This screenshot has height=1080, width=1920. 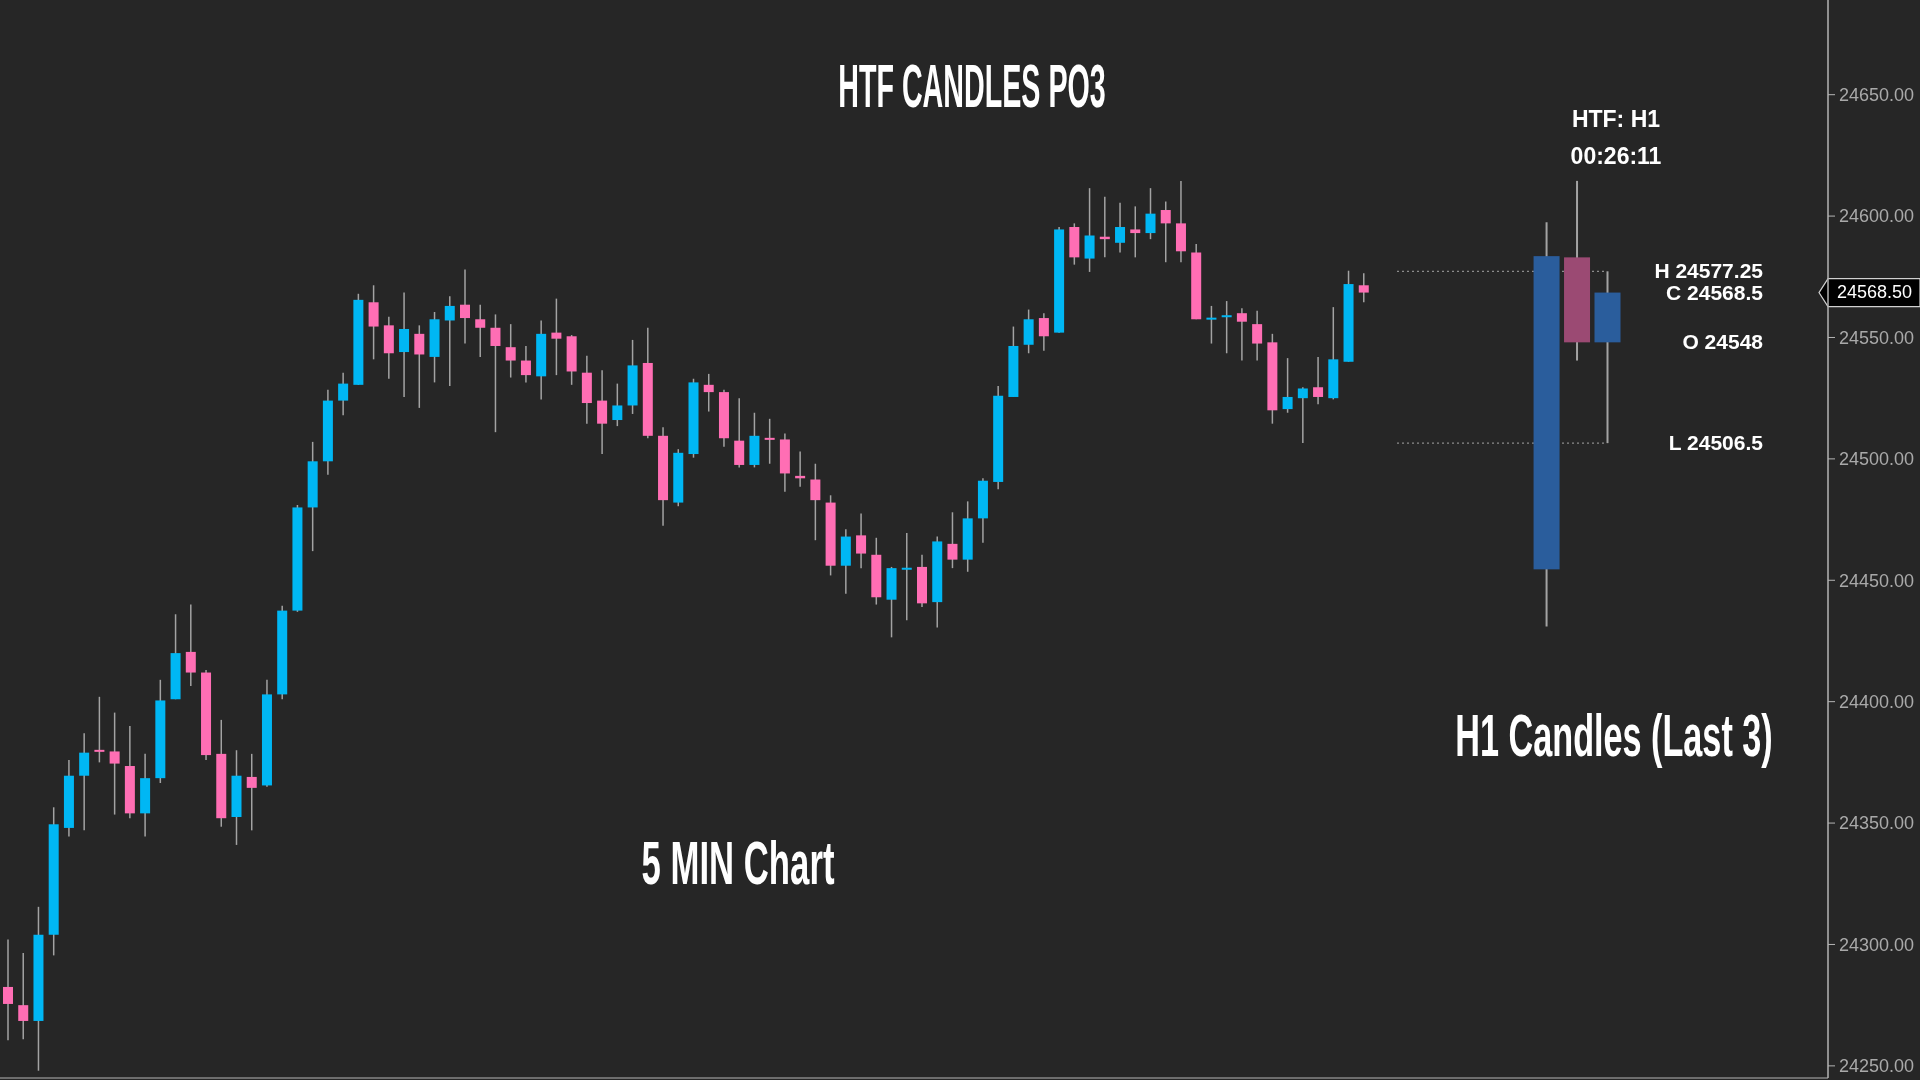 I want to click on text: 24568.50, so click(x=1875, y=292).